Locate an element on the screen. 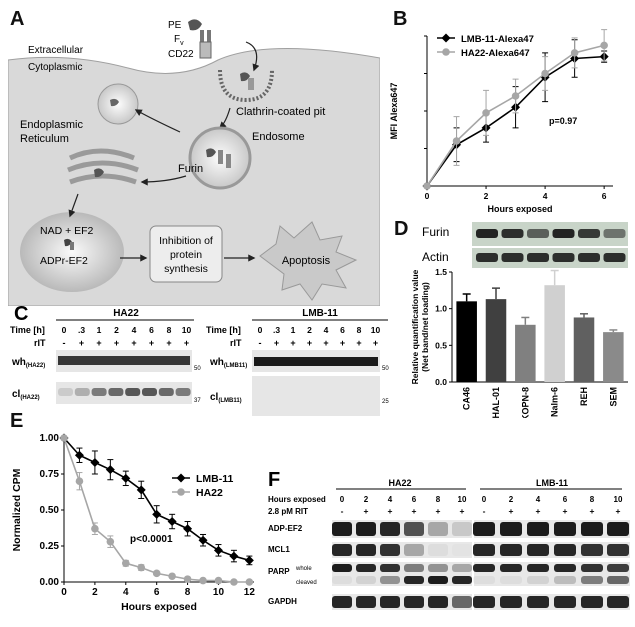 The image size is (635, 627). c-cl-lmb11-blot is located at coordinates (316, 396).